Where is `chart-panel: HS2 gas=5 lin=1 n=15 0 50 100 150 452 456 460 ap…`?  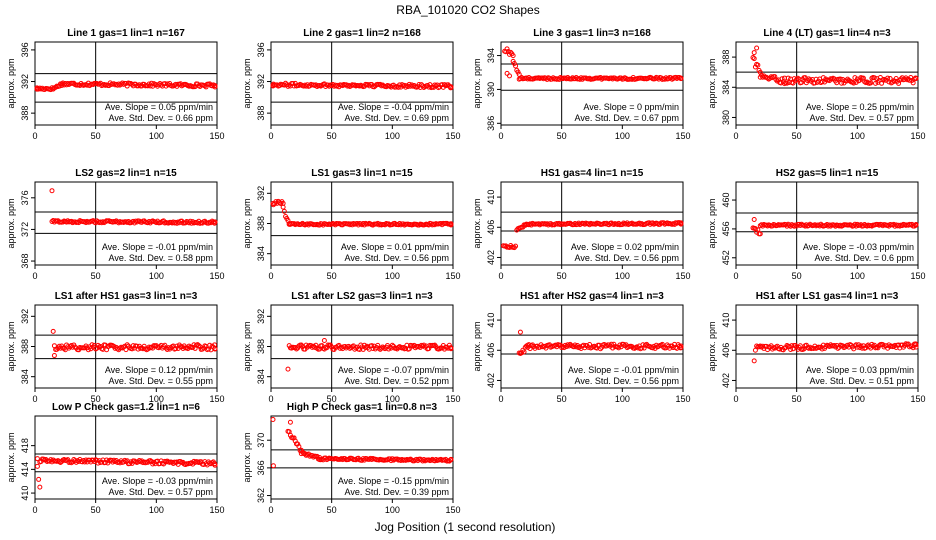
chart-panel: HS2 gas=5 lin=1 n=15 0 50 100 150 452 456 460 ap… is located at coordinates (816, 224).